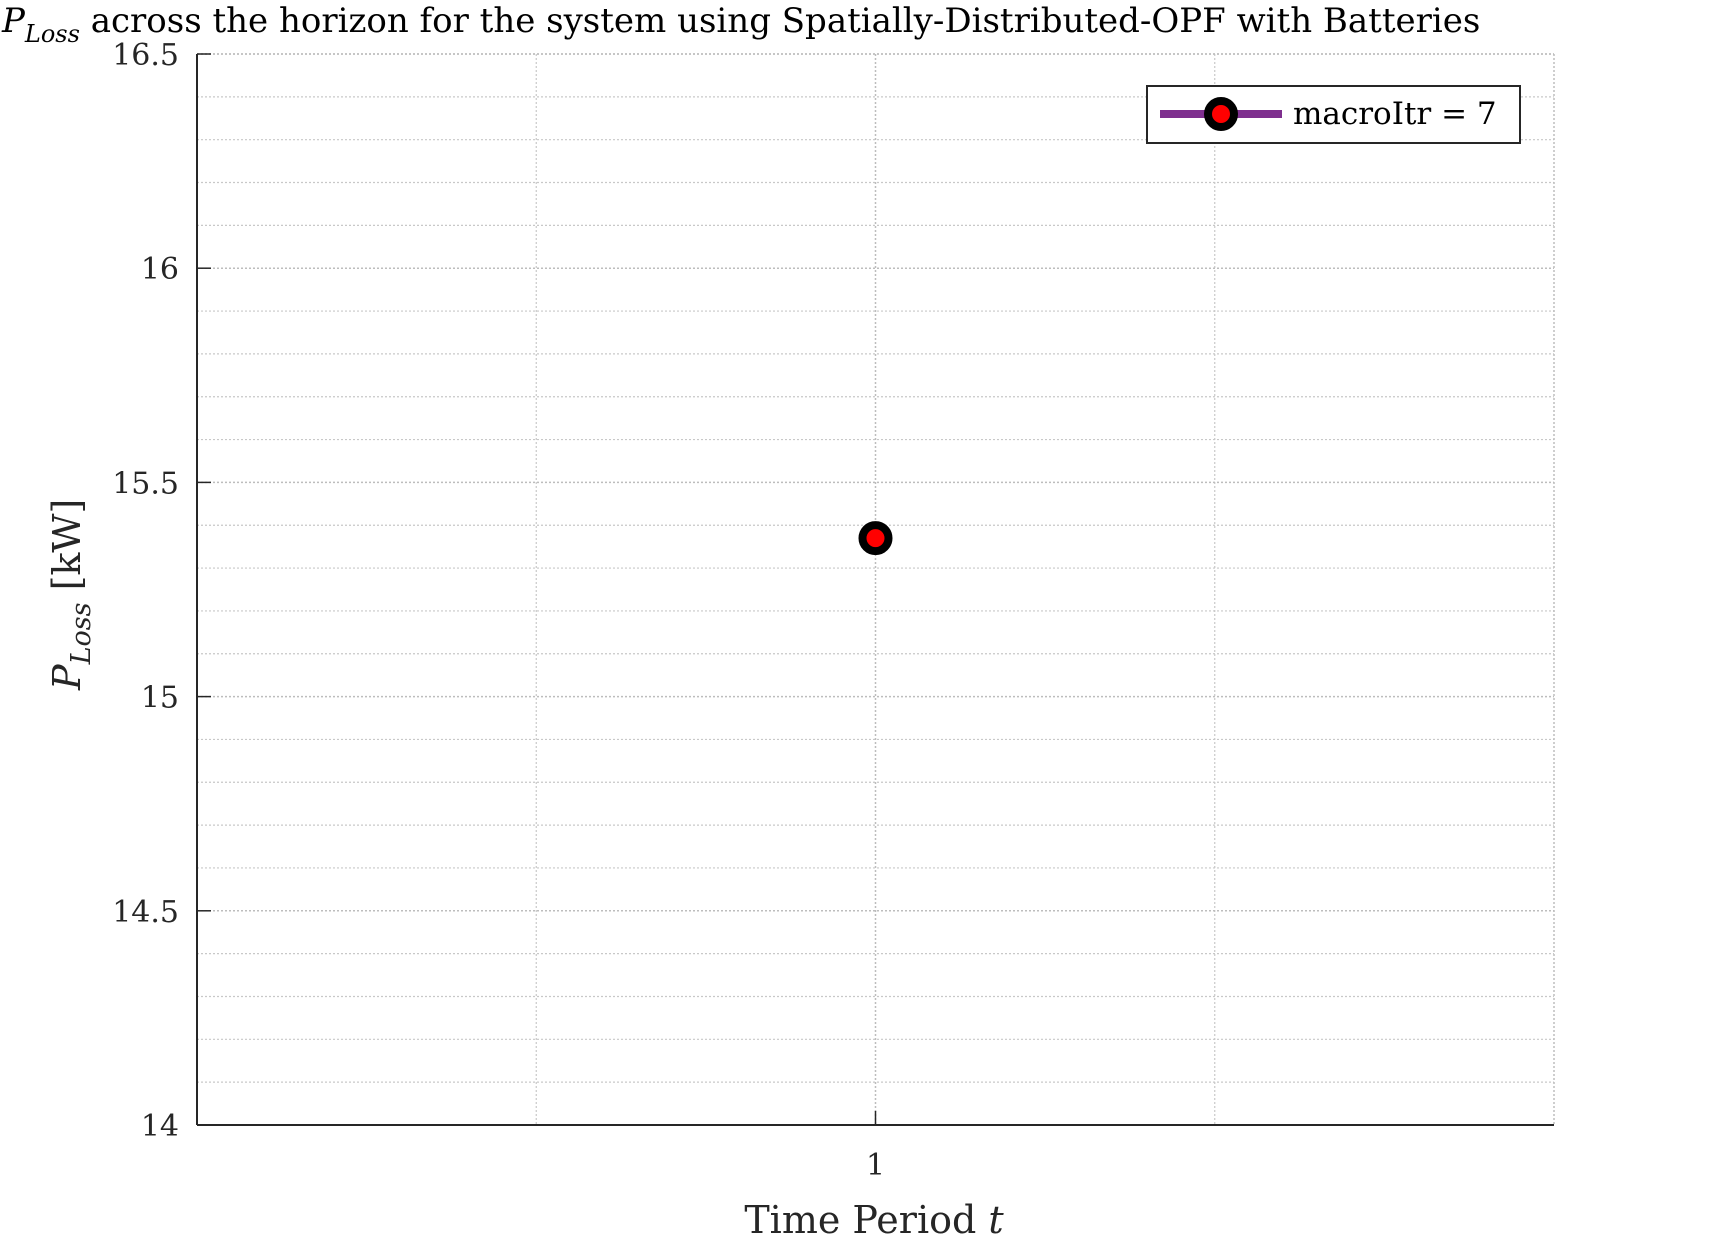 This screenshot has height=1236, width=1721. Describe the element at coordinates (145, 55) in the screenshot. I see `y-tick-label: 16.5` at that location.